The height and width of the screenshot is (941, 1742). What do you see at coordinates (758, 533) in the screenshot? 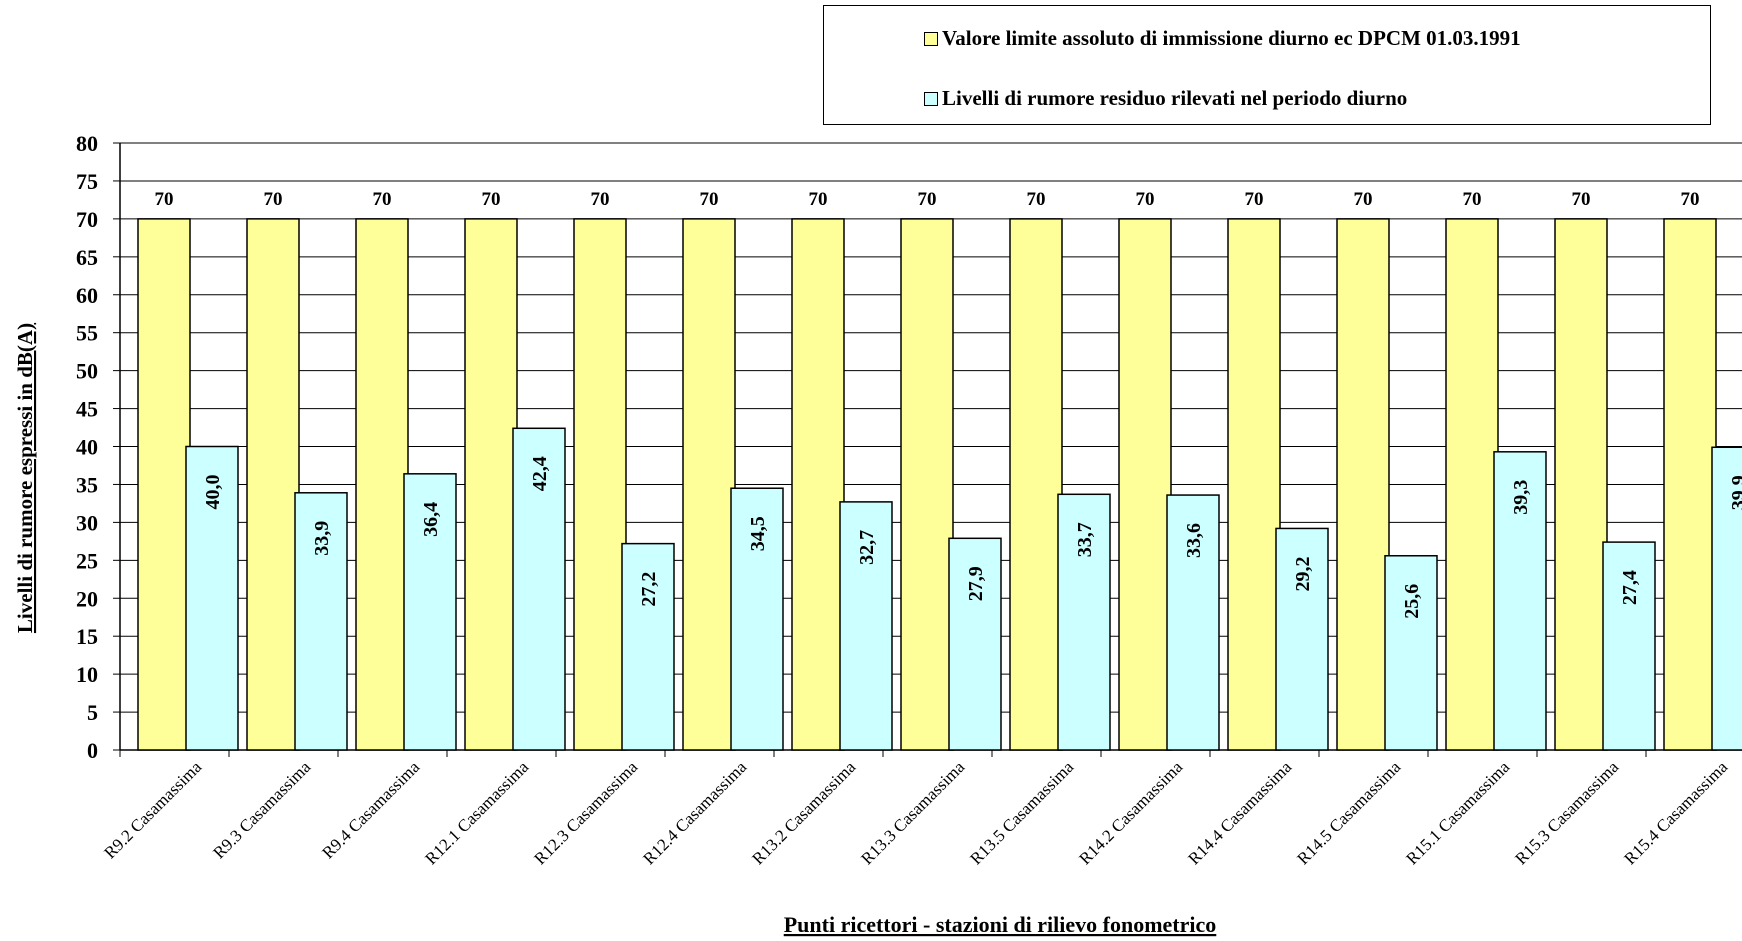
I see `data-label-residual: 34,5` at bounding box center [758, 533].